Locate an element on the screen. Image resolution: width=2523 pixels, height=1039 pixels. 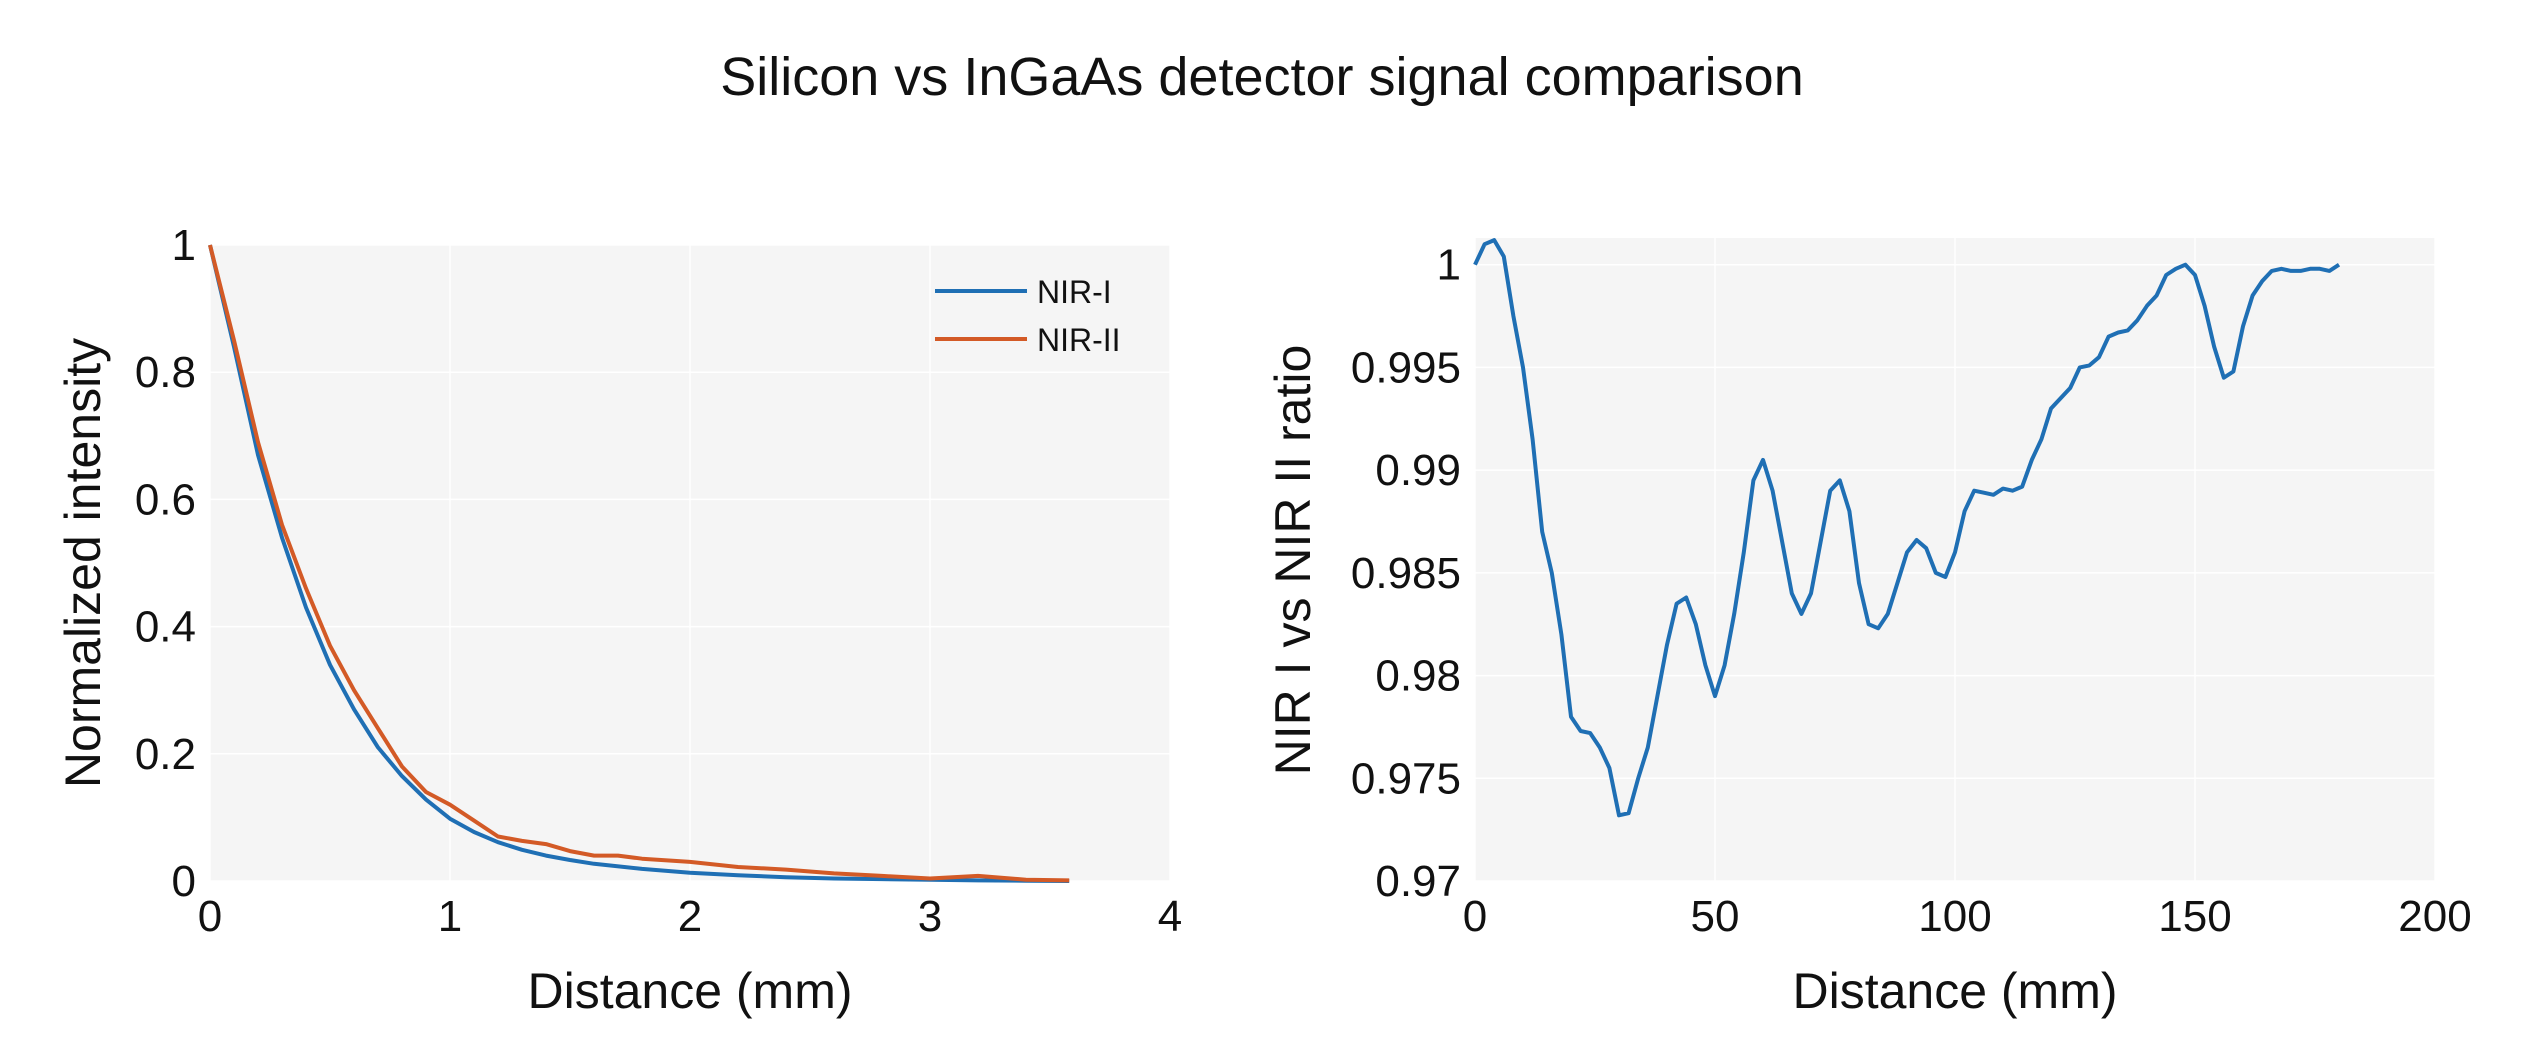
x-tick-label: 1 is located at coordinates (450, 916).